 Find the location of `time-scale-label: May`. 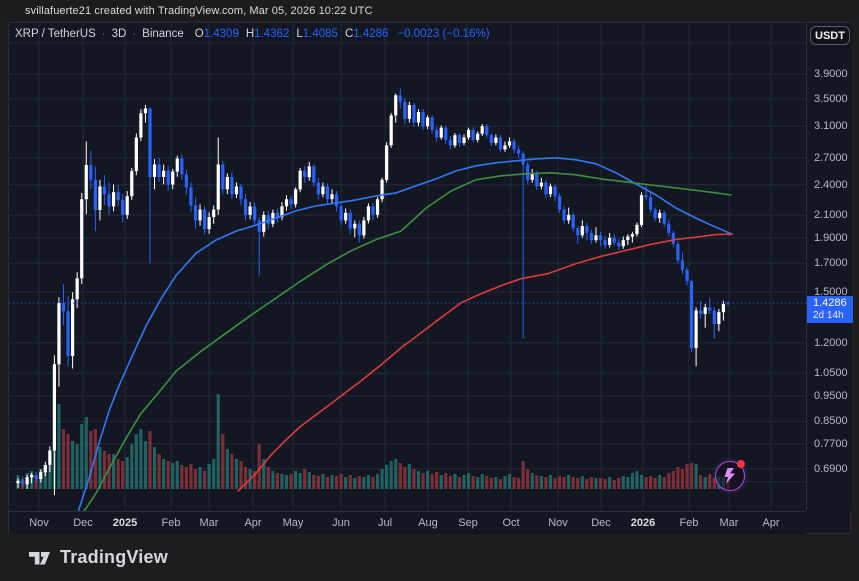

time-scale-label: May is located at coordinates (293, 523).